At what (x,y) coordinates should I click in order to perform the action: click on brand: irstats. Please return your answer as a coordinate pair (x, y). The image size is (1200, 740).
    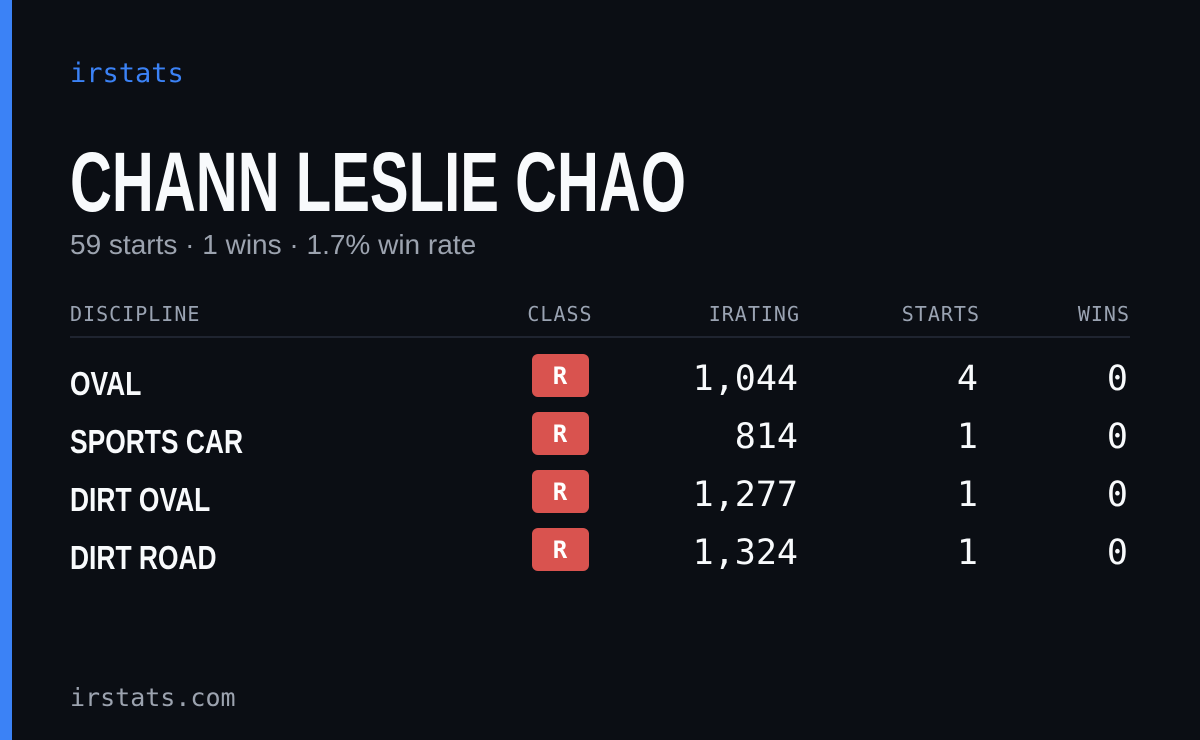
    Looking at the image, I should click on (127, 73).